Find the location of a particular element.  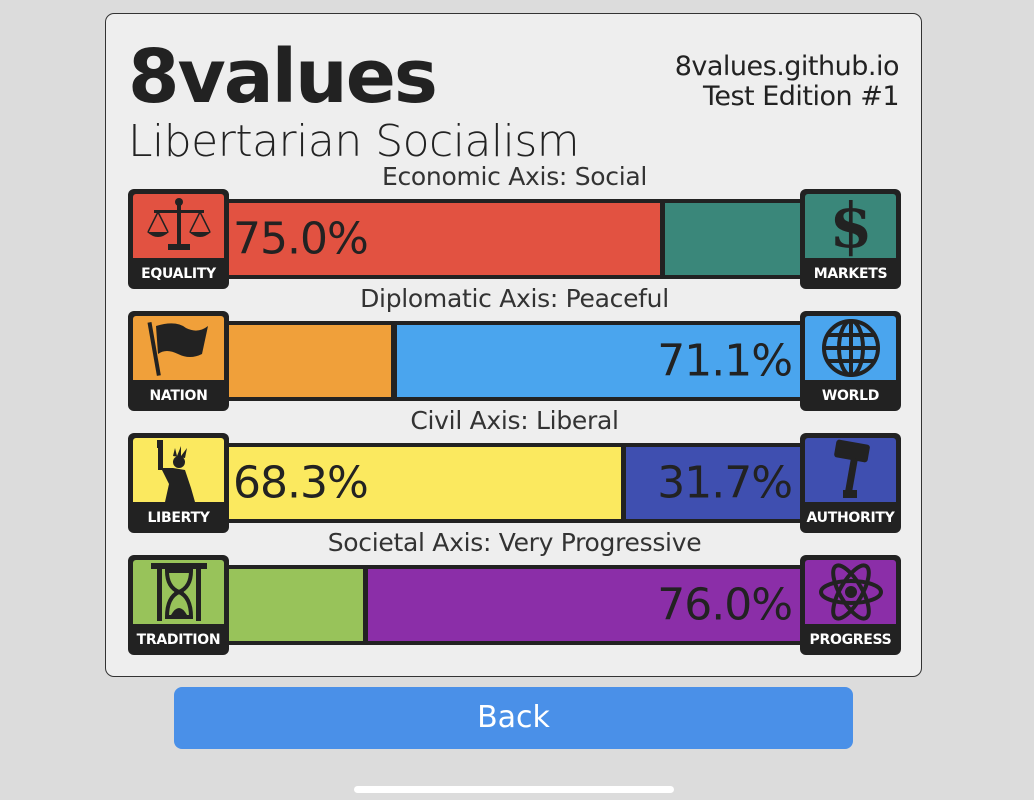

ideology-result: Libertarian Socialism is located at coordinates (354, 141).